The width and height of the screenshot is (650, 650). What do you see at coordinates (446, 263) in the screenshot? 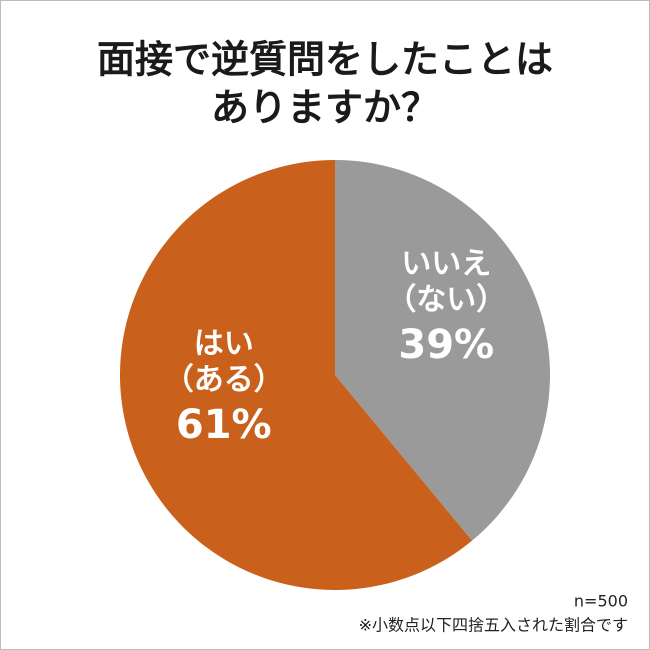
I see `slice-label: いいえ` at bounding box center [446, 263].